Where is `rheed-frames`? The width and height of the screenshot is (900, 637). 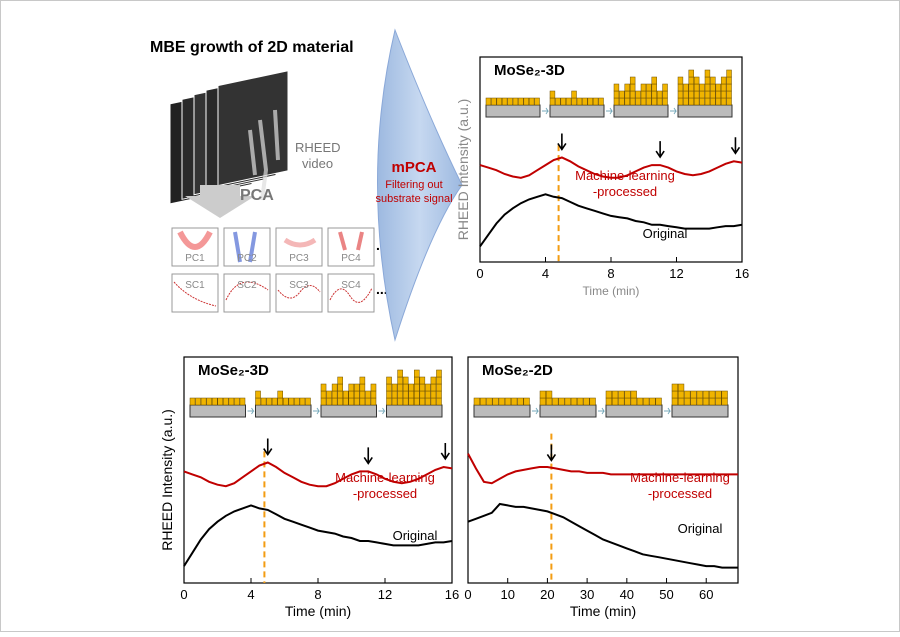 rheed-frames is located at coordinates (229, 137).